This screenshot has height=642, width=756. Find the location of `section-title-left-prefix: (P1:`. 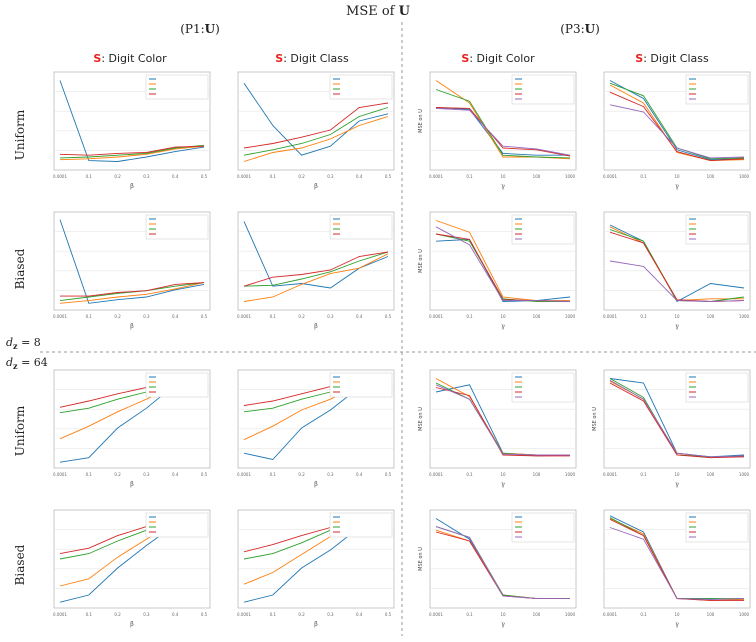

section-title-left-prefix: (P1: is located at coordinates (192, 29).